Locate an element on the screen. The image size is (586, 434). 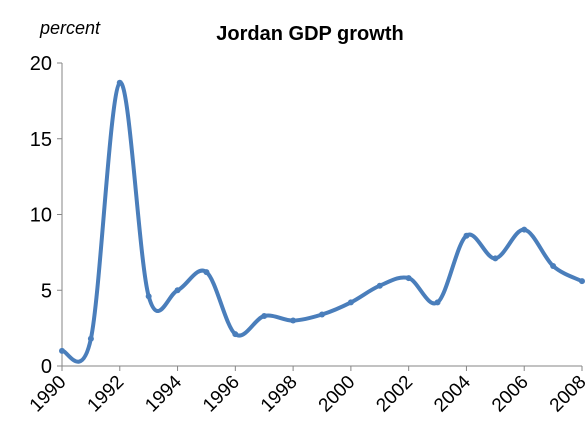
x-axis-ticks: 1990 1992 1994 1996 1998 2000 2002 2004 2006 2008 is located at coordinates (306, 391).